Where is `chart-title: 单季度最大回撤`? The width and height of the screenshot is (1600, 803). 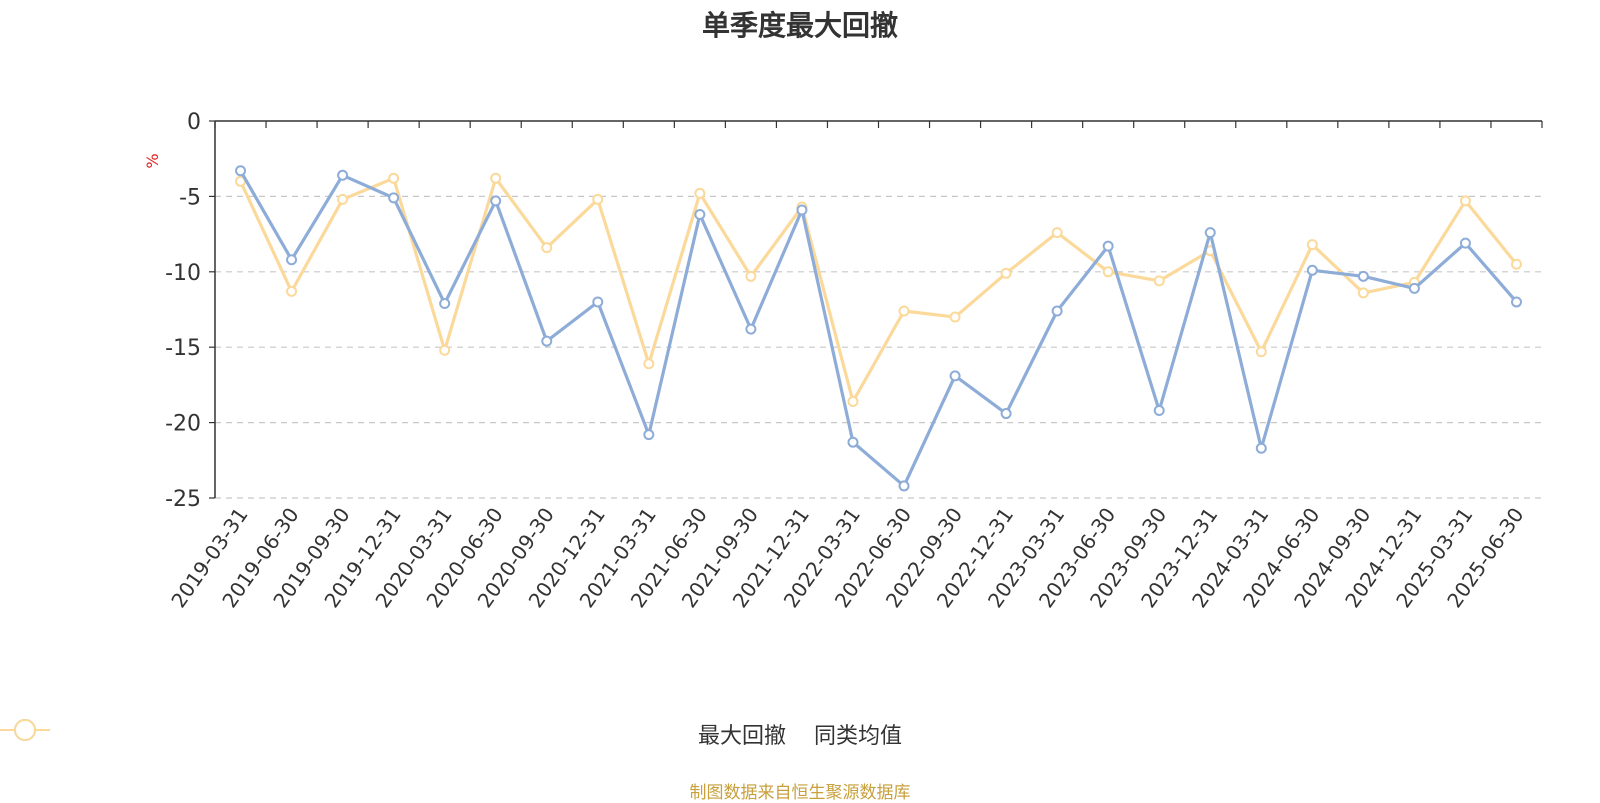
chart-title: 单季度最大回撤 is located at coordinates (799, 25).